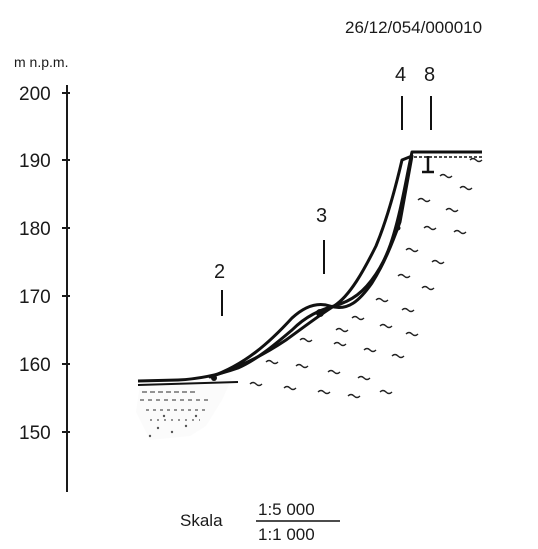 The width and height of the screenshot is (538, 549). I want to click on sediment-outline, so click(184, 409).